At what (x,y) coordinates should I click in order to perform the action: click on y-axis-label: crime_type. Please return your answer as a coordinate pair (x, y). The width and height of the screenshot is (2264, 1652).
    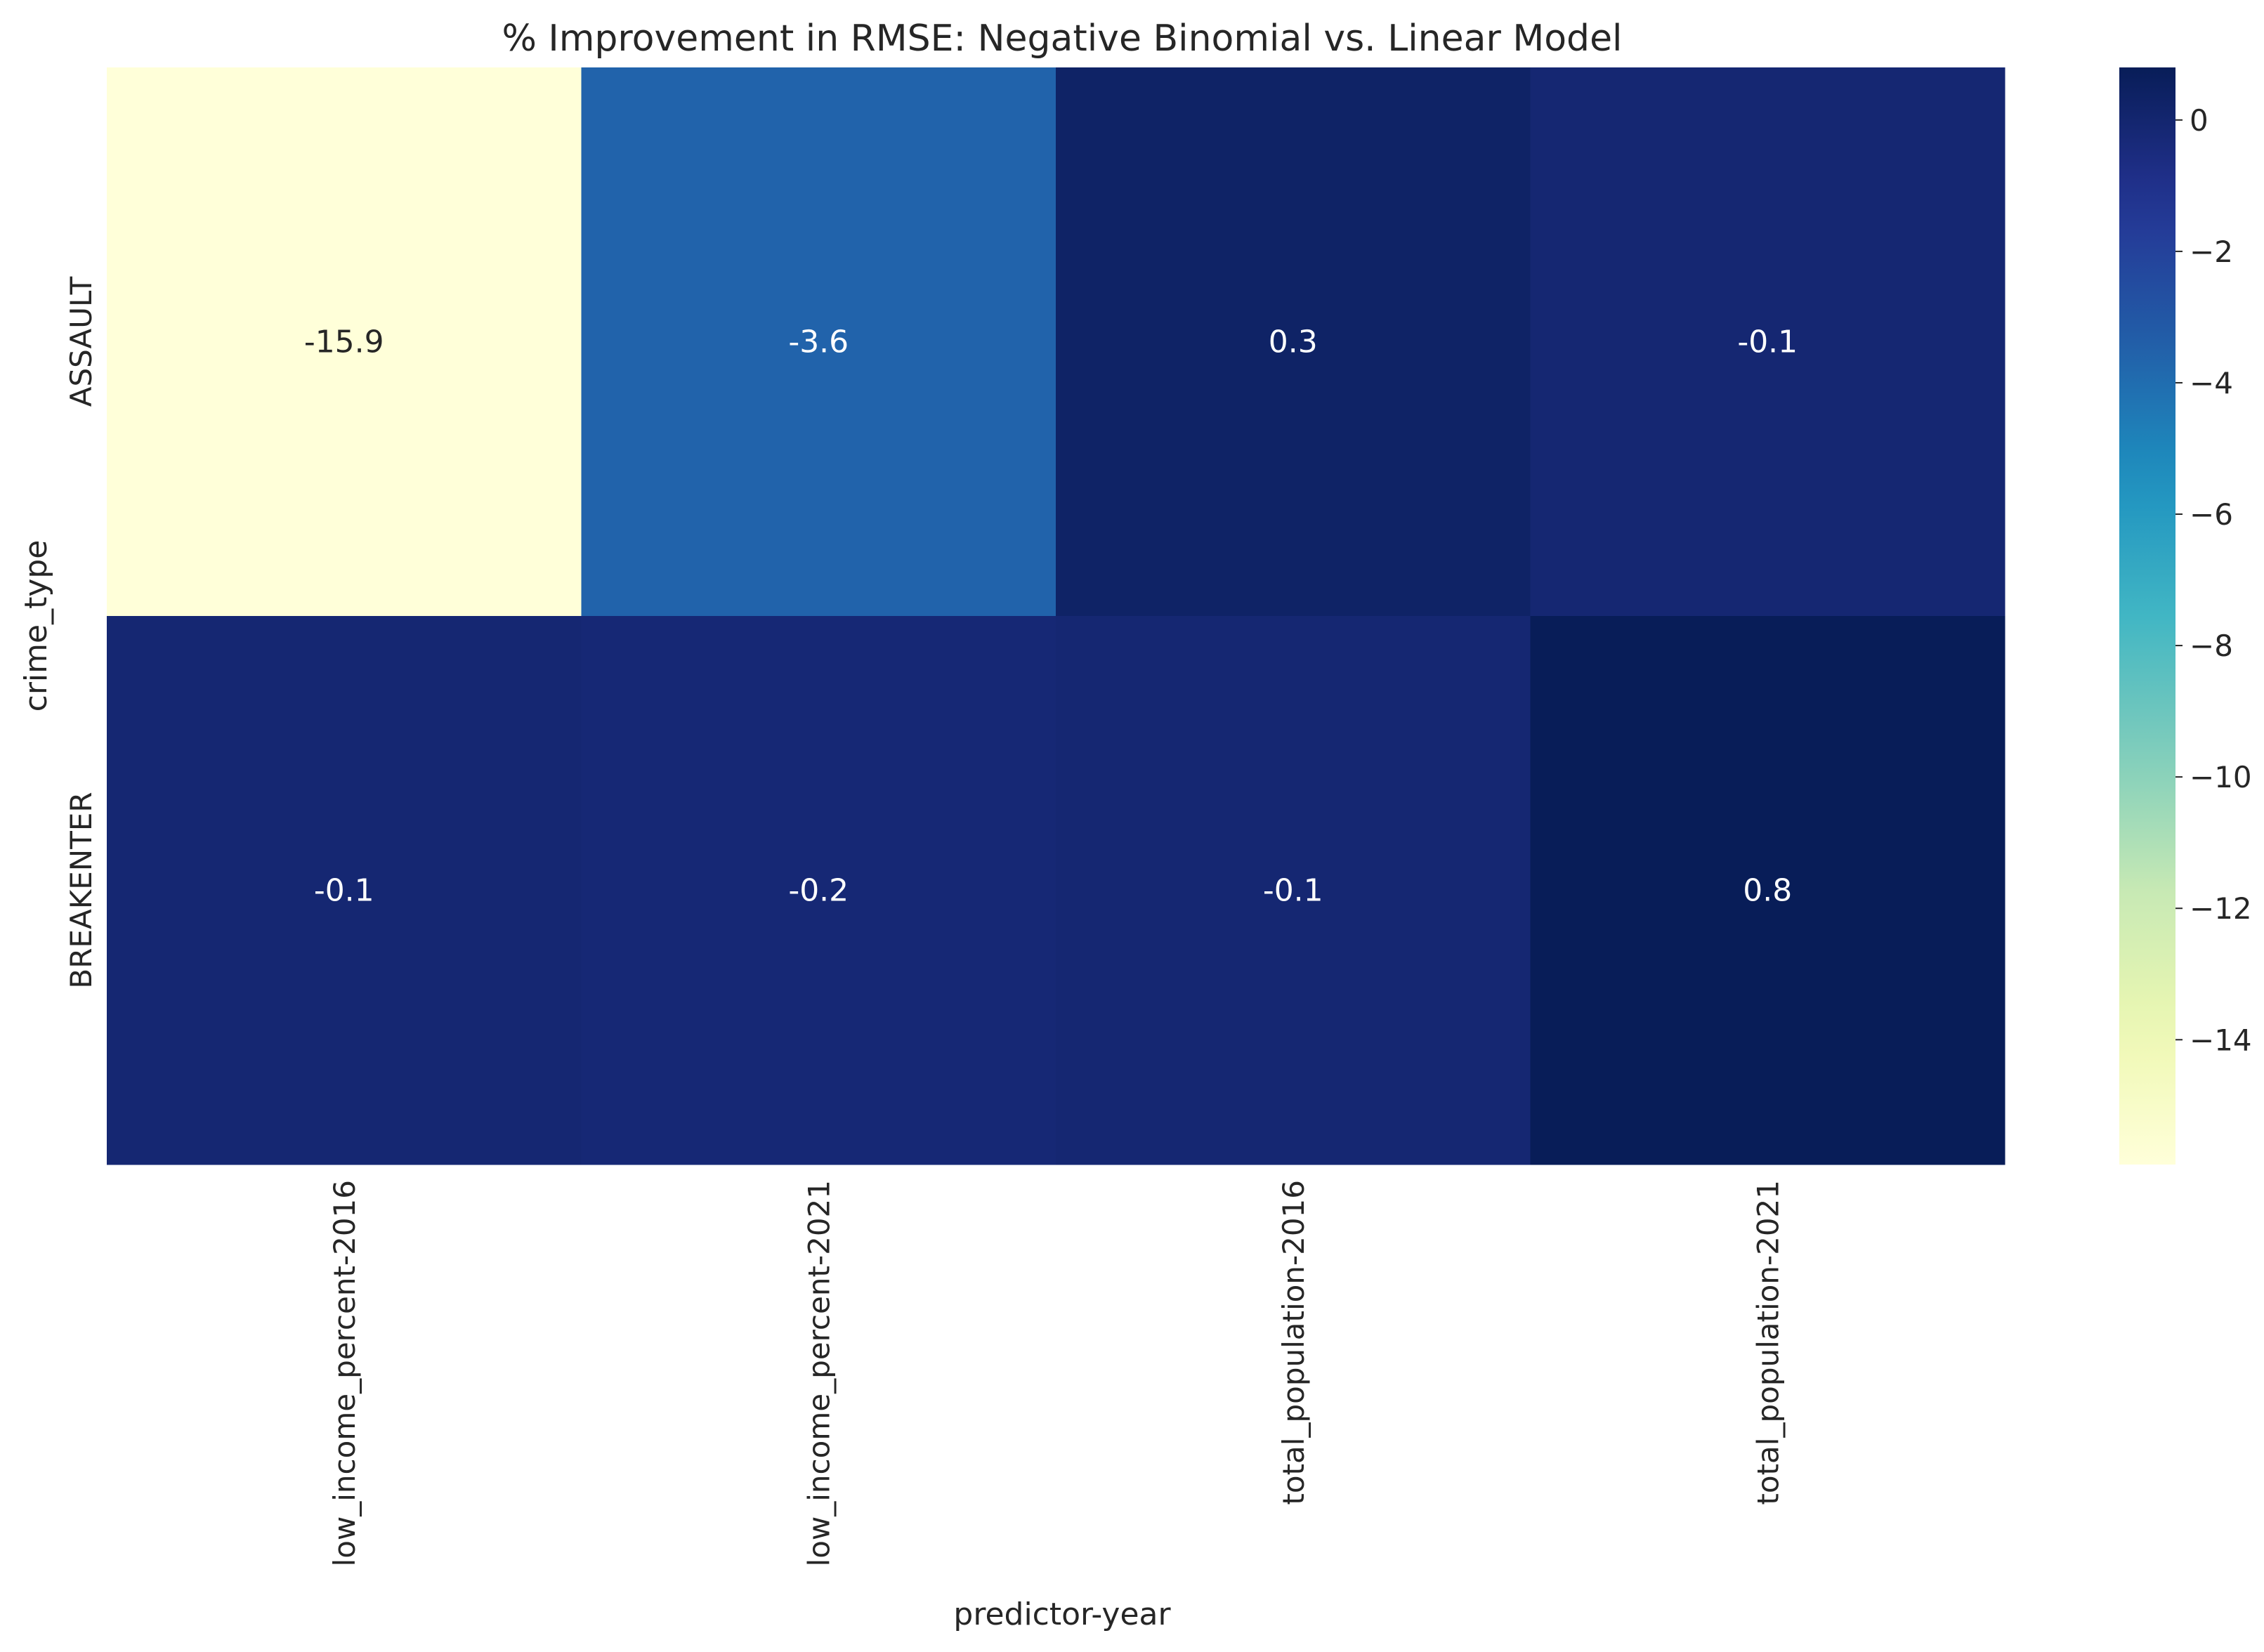
    Looking at the image, I should click on (36, 626).